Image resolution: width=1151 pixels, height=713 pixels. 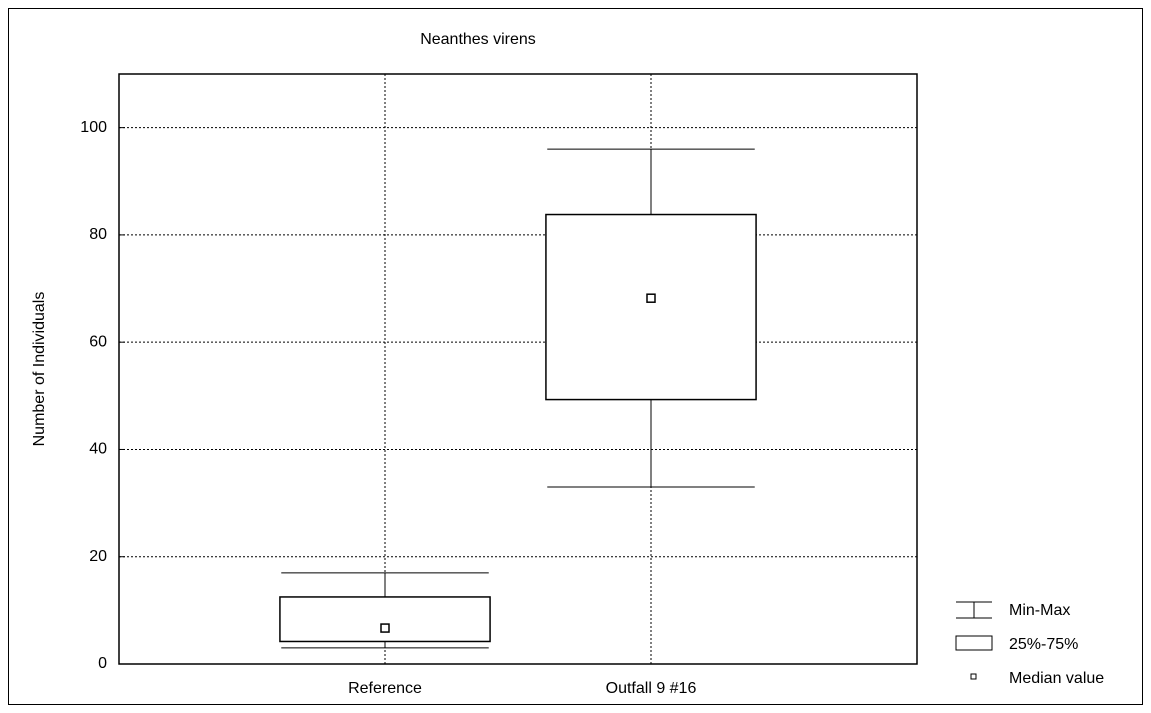 I want to click on y-tick-label: 0, so click(x=102, y=663).